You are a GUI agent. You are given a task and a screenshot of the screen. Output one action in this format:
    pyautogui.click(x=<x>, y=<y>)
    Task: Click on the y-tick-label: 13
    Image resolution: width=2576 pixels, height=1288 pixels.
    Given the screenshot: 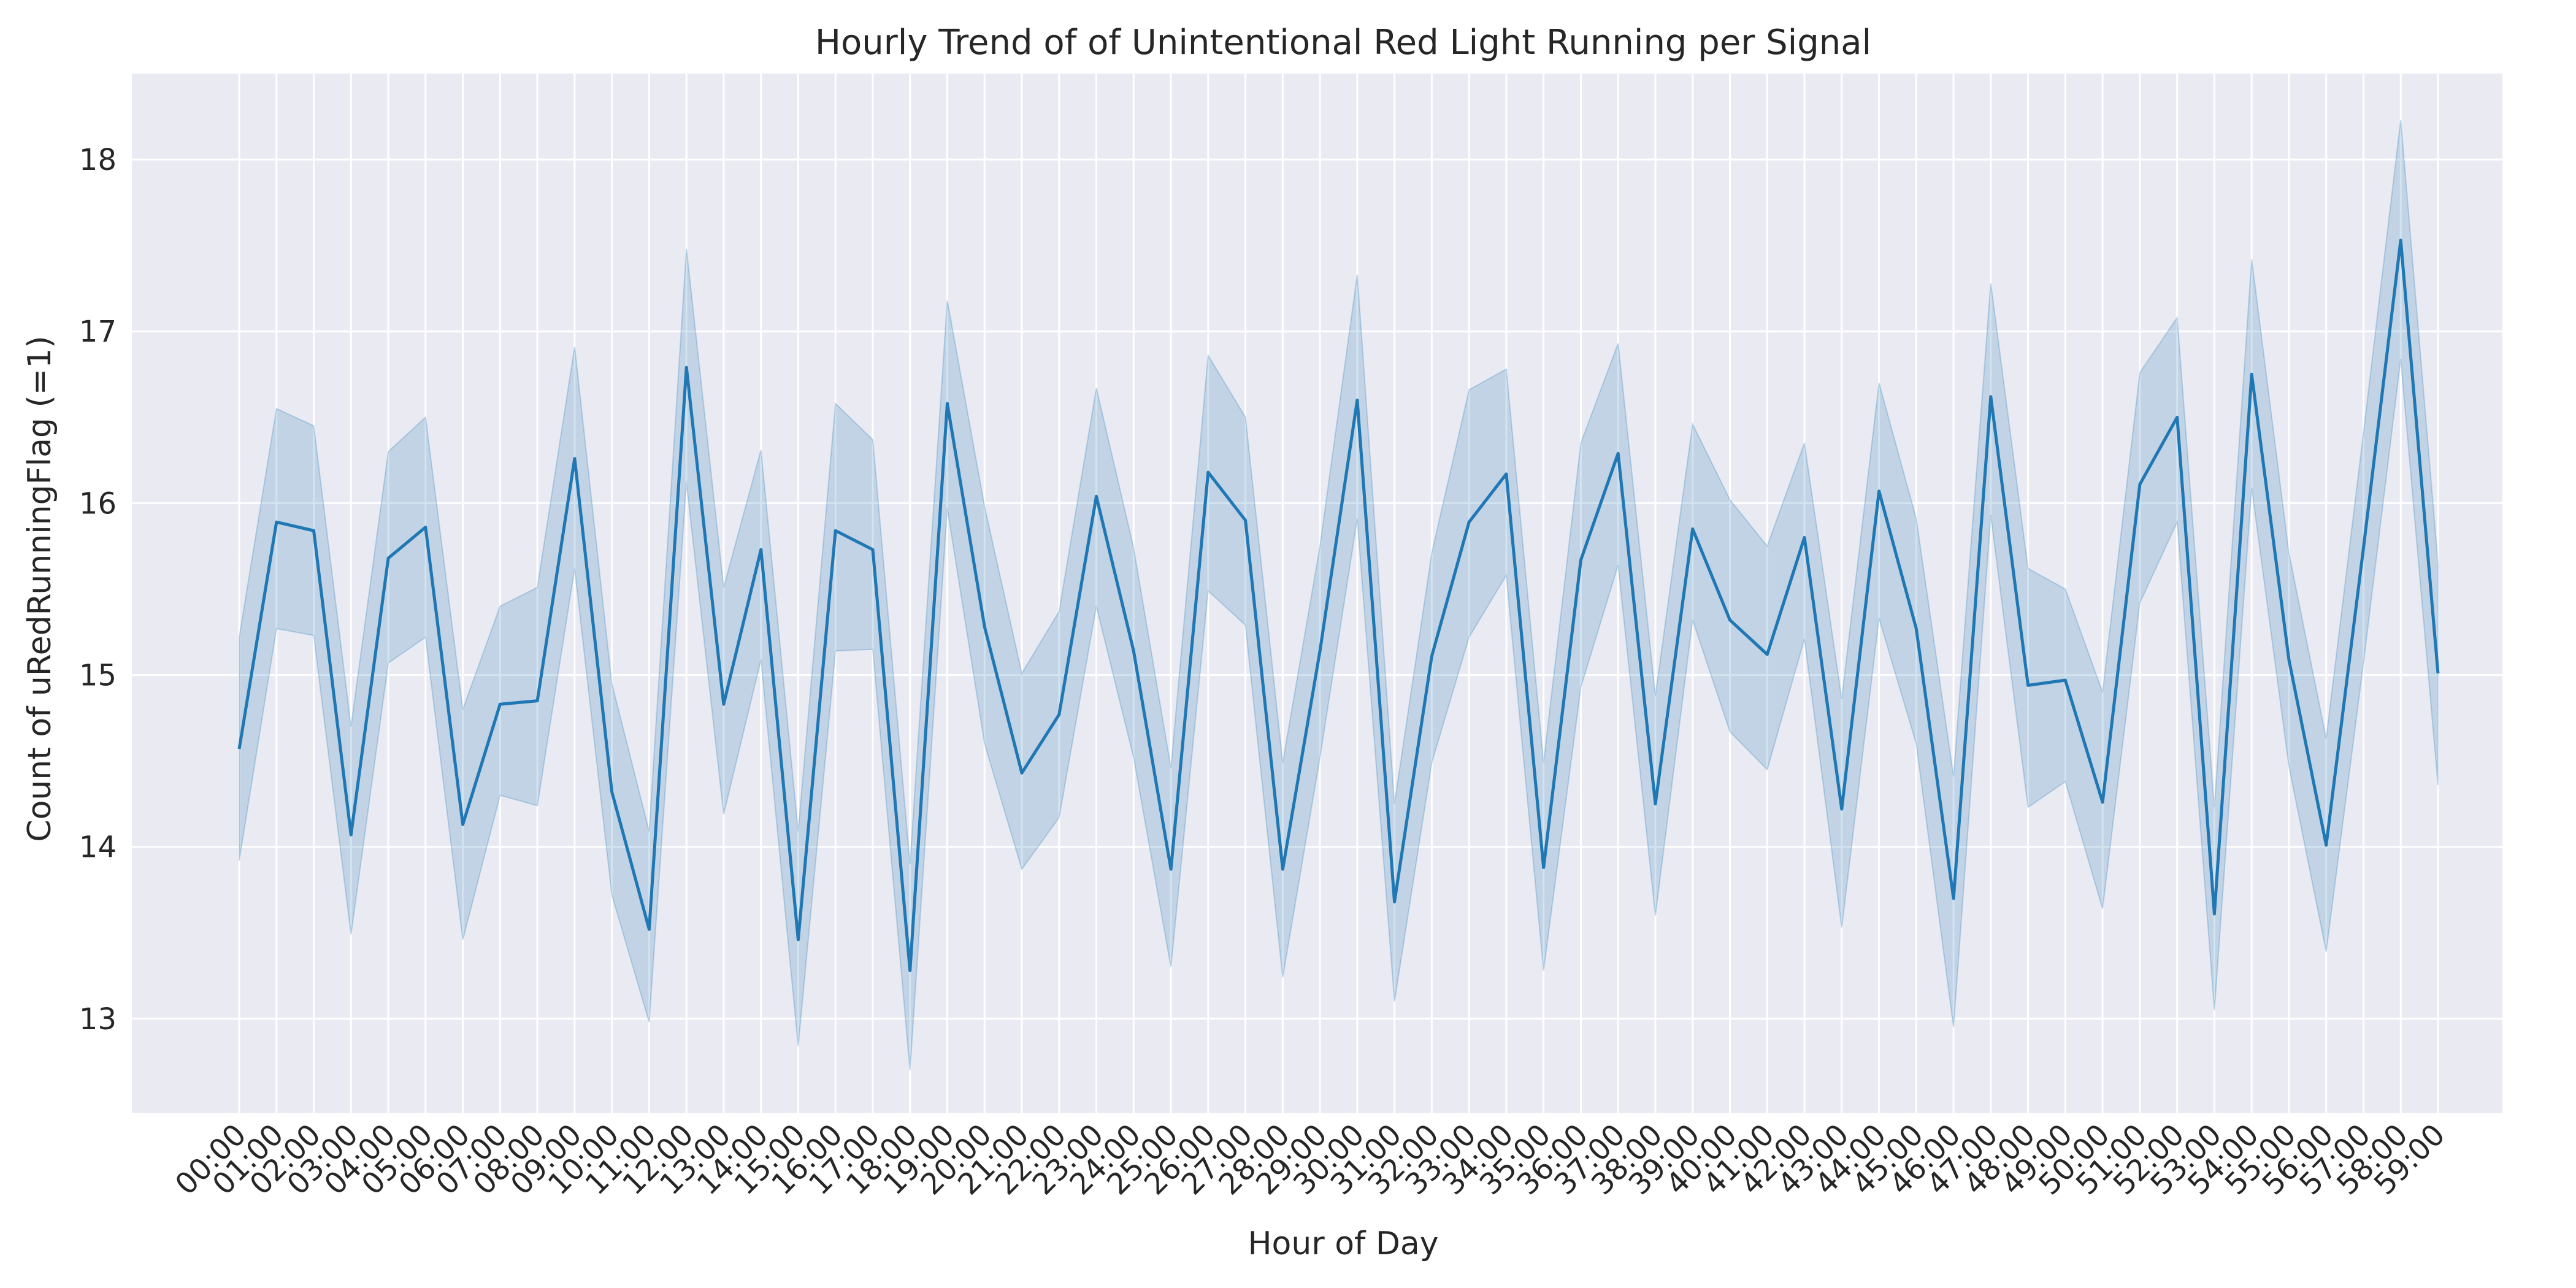 What is the action you would take?
    pyautogui.click(x=98, y=1019)
    